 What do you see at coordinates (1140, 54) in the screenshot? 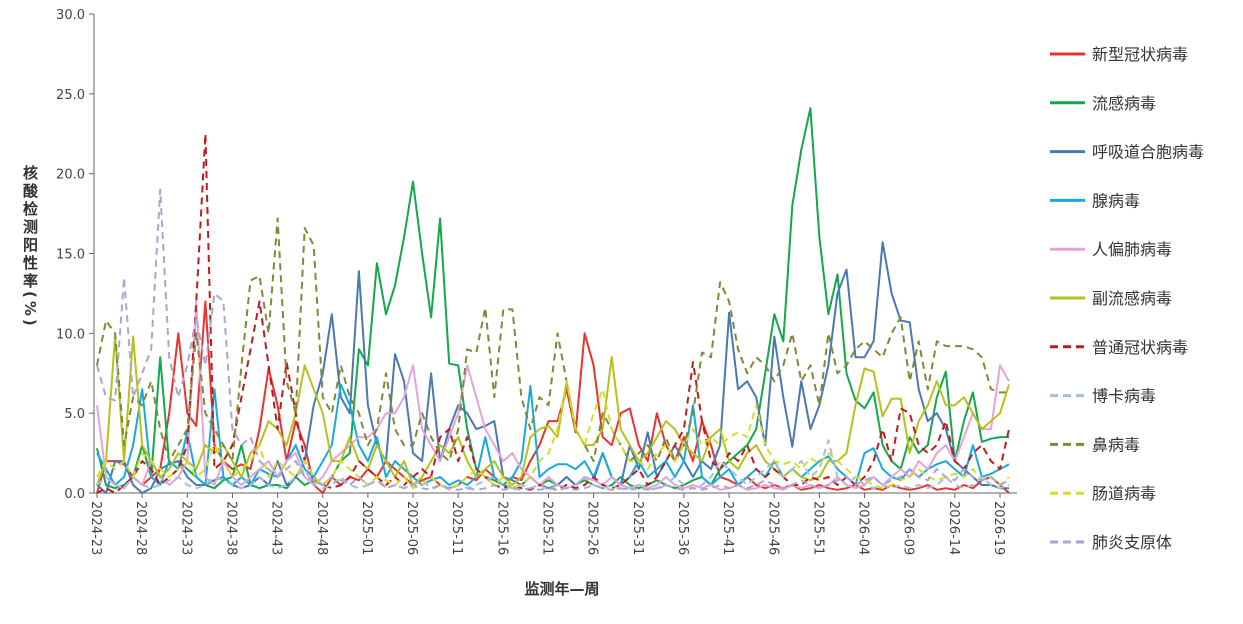
I see `legend-label: 新型冠状病毒` at bounding box center [1140, 54].